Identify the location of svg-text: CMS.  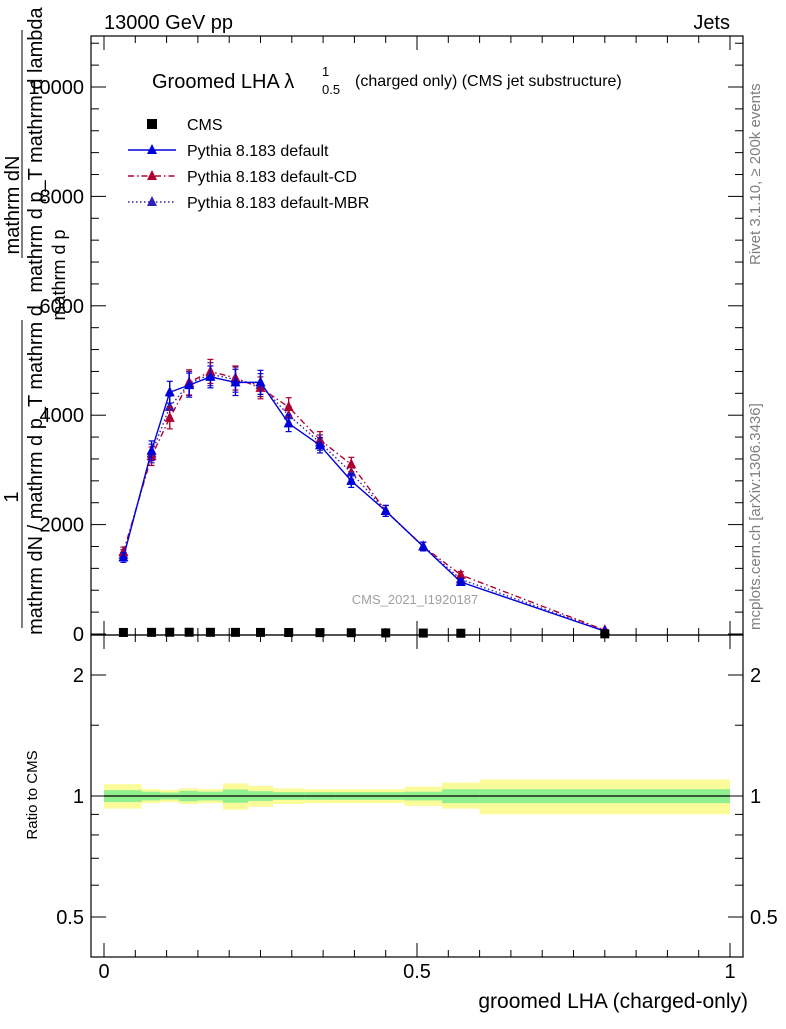
(205, 125).